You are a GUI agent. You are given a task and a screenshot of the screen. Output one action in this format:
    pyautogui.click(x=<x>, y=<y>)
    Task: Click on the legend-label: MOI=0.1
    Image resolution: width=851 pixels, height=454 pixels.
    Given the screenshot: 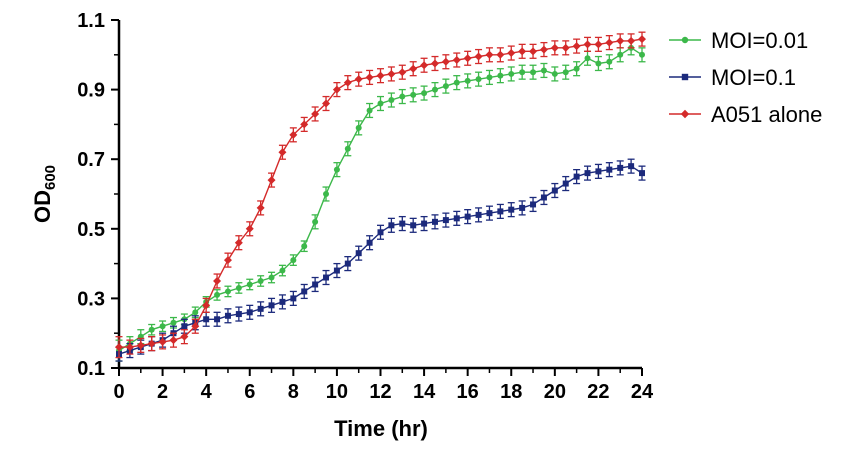 What is the action you would take?
    pyautogui.click(x=753, y=77)
    